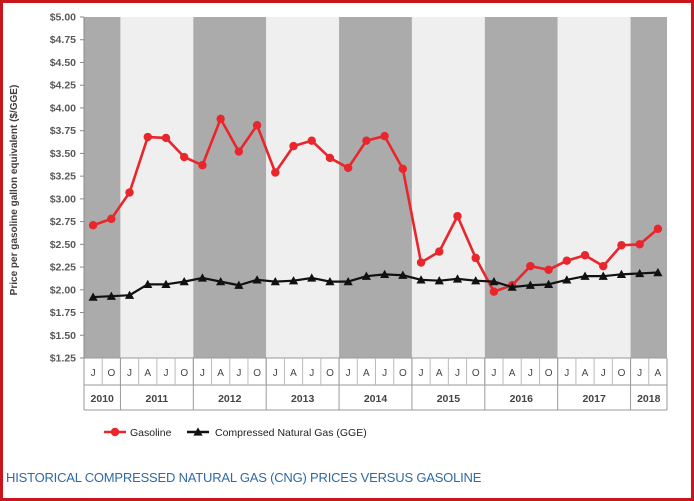 This screenshot has width=694, height=501. What do you see at coordinates (63, 86) in the screenshot?
I see `y-tick-label: $4.25` at bounding box center [63, 86].